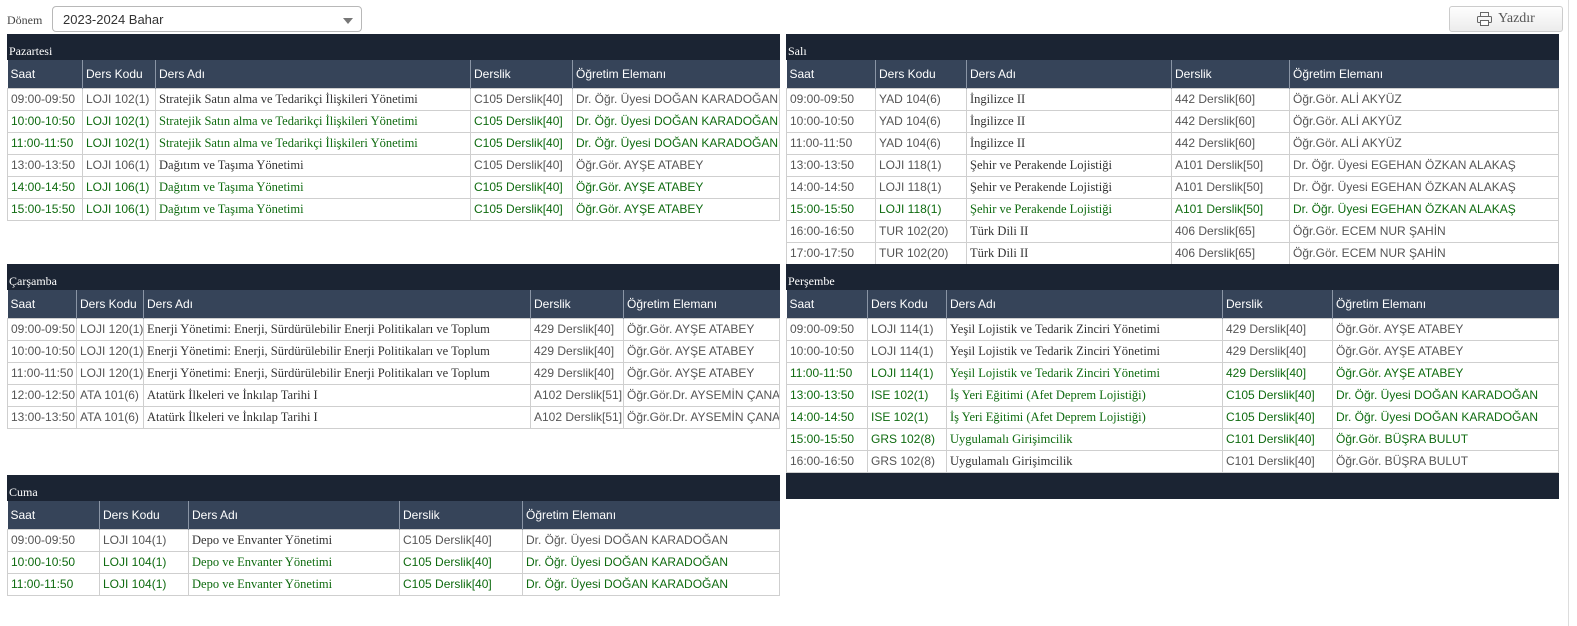 The height and width of the screenshot is (626, 1577). I want to click on cell-saat: 16:00-16:50, so click(827, 461).